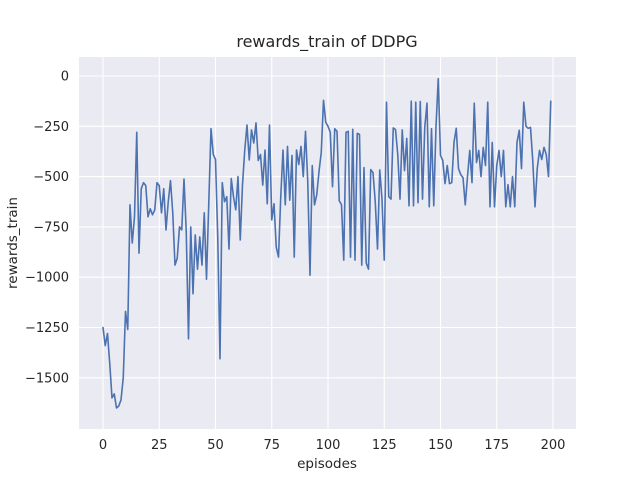  What do you see at coordinates (51, 127) in the screenshot?
I see `y-tick-label: −250` at bounding box center [51, 127].